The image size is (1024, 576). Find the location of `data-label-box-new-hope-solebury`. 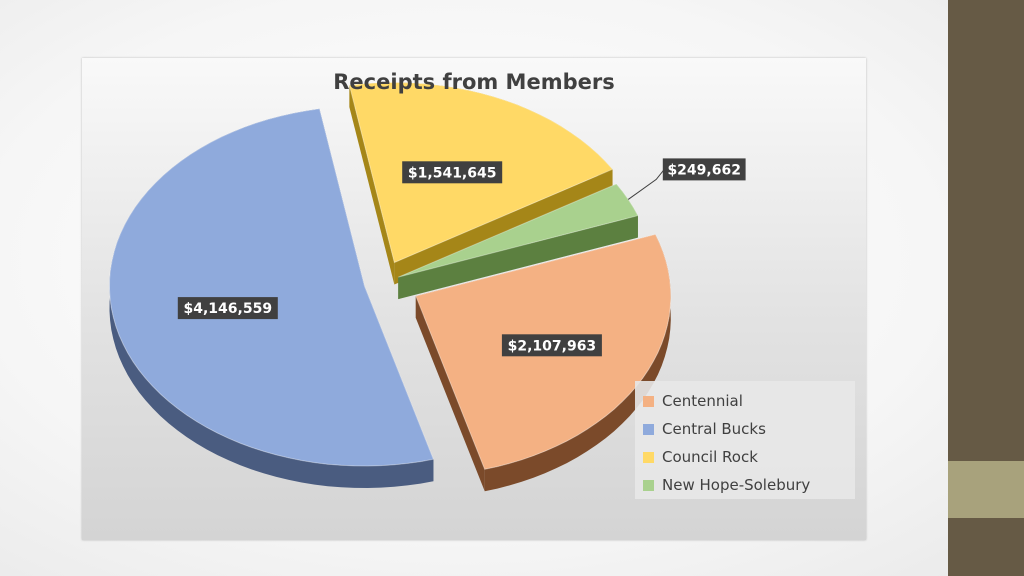

data-label-box-new-hope-solebury is located at coordinates (704, 169).